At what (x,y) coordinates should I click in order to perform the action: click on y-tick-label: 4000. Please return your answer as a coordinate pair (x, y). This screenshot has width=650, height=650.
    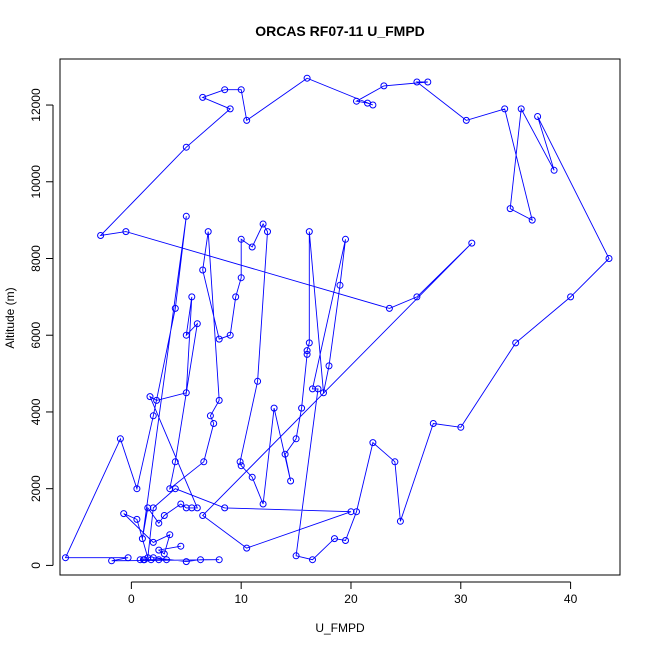
    Looking at the image, I should click on (36, 411).